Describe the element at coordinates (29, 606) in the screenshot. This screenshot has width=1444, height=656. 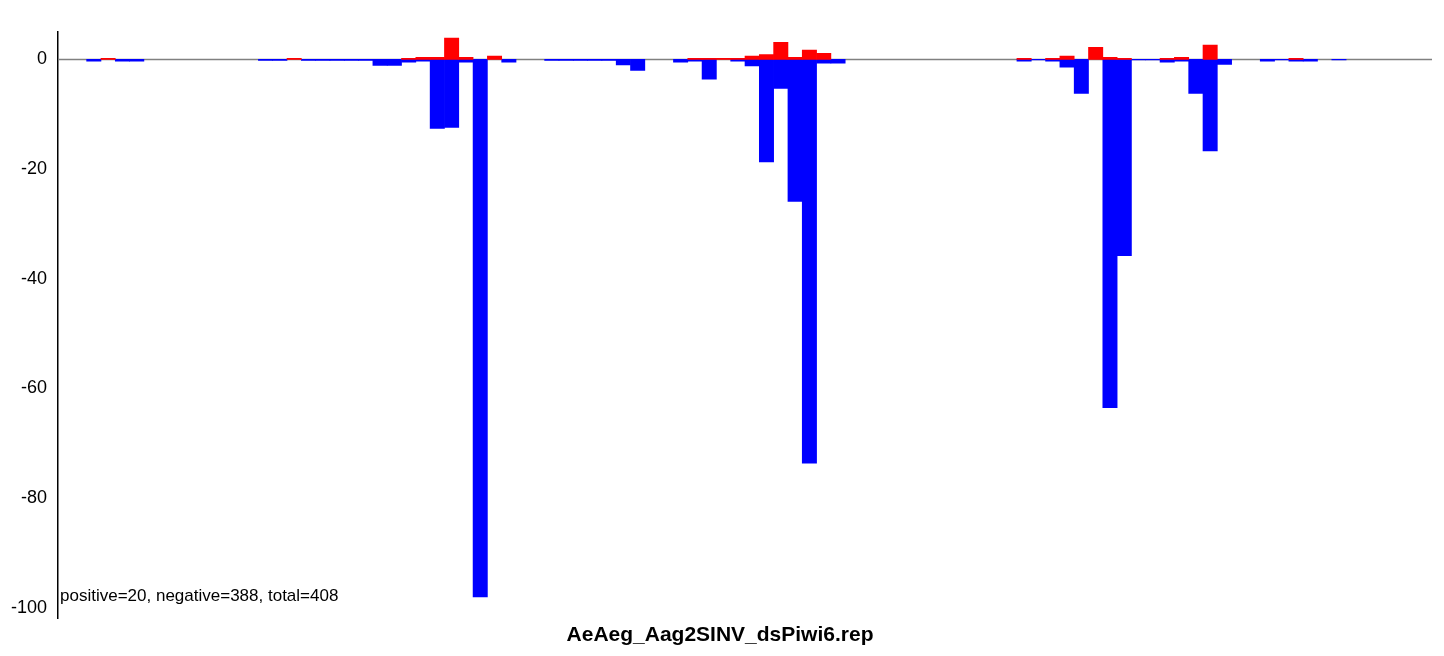
I see `y-tick-label: -100` at that location.